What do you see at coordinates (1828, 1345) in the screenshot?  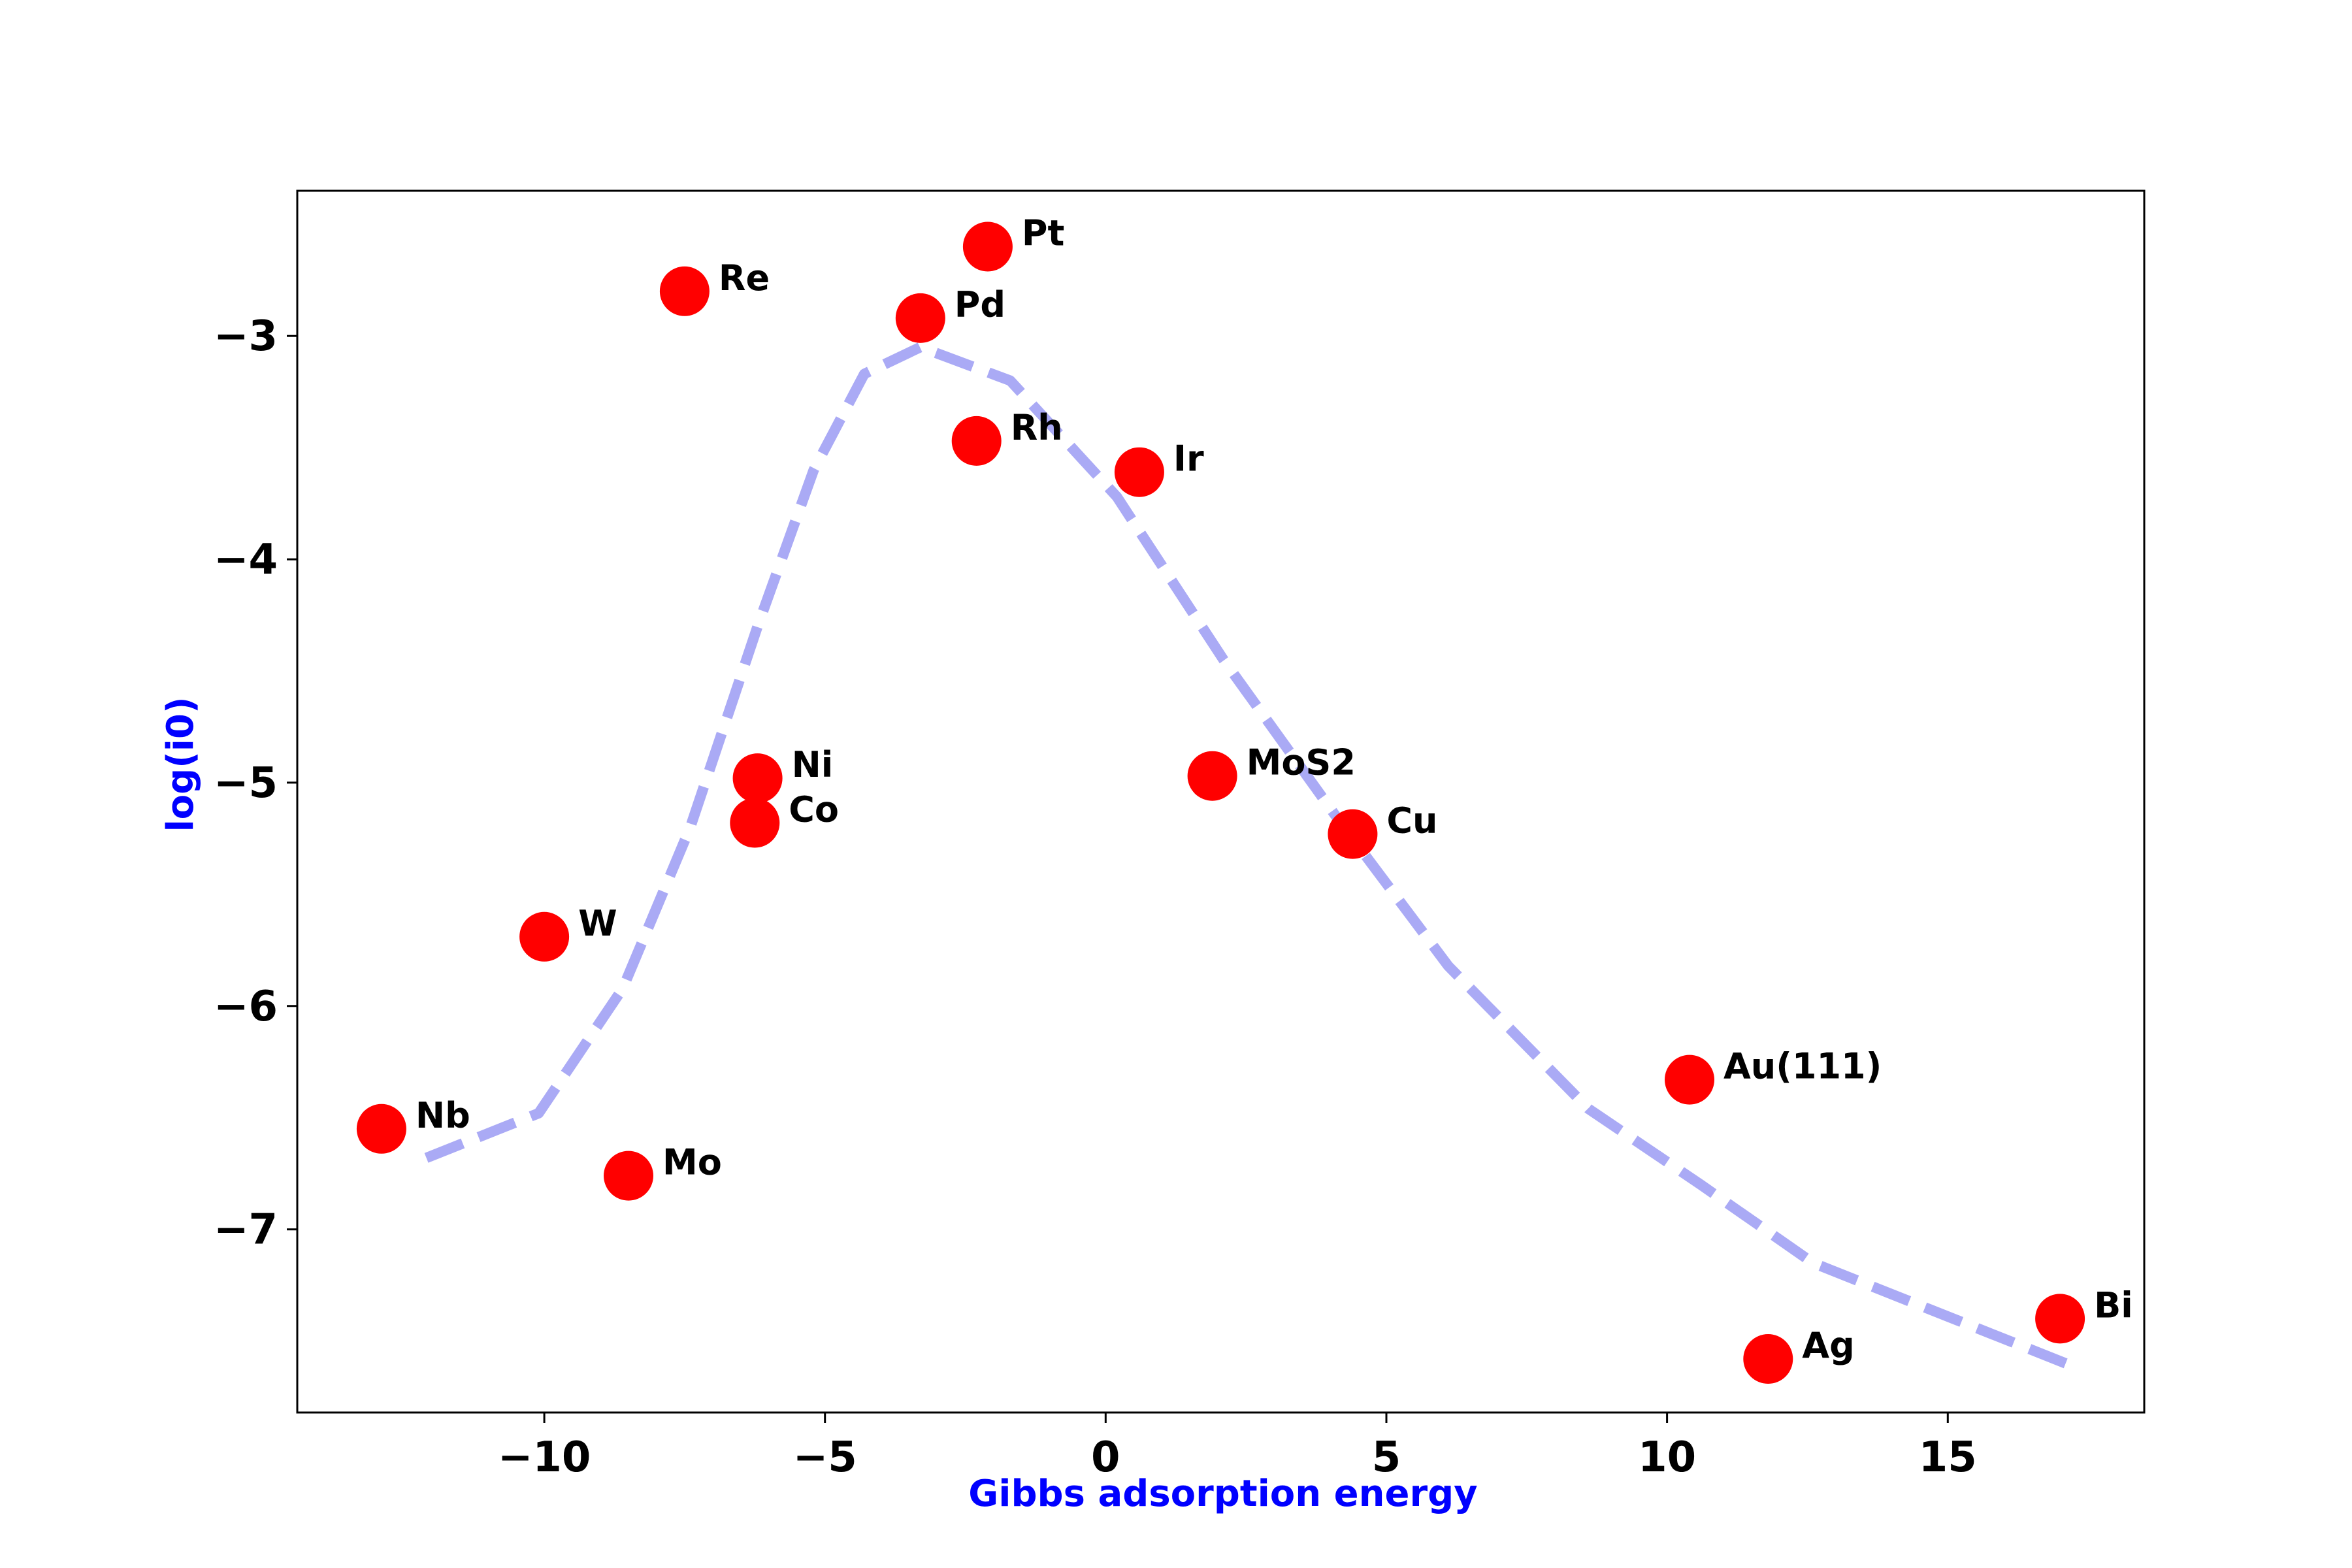 I see `data-point-label: Ag` at bounding box center [1828, 1345].